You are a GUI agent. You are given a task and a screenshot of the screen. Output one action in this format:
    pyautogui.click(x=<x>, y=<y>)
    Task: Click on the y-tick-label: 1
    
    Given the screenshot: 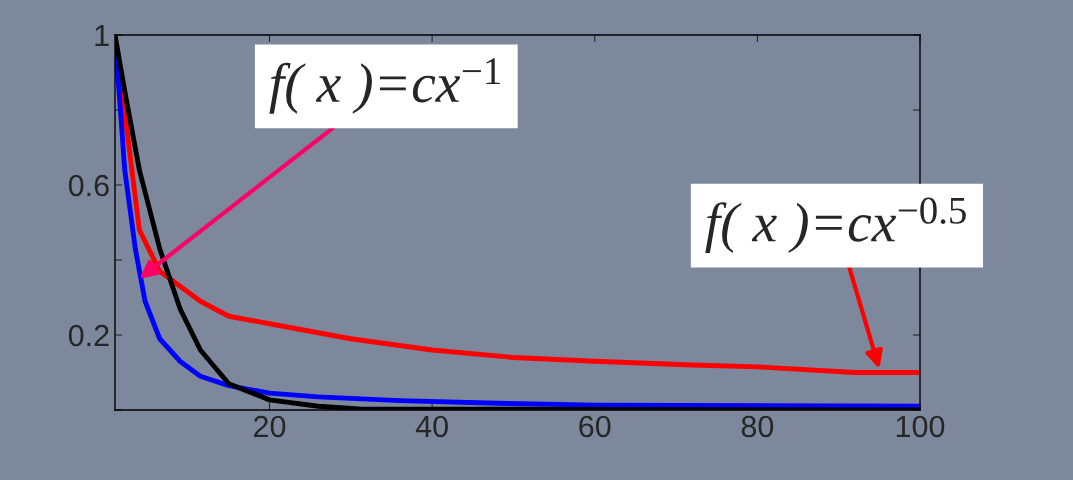 What is the action you would take?
    pyautogui.click(x=102, y=36)
    